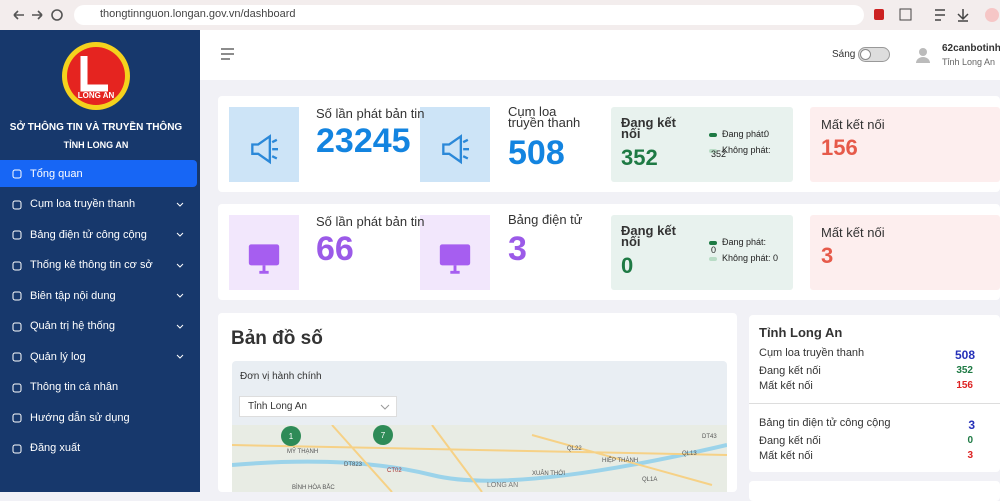 The height and width of the screenshot is (501, 1000). What do you see at coordinates (970, 455) in the screenshot?
I see `group-lost: 3` at bounding box center [970, 455].